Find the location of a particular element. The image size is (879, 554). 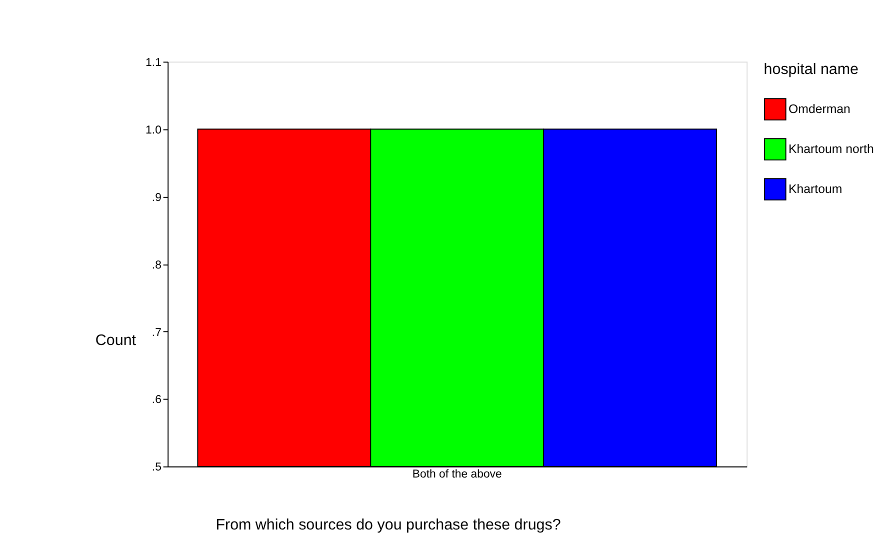

y-tick-label: .8 is located at coordinates (157, 265).